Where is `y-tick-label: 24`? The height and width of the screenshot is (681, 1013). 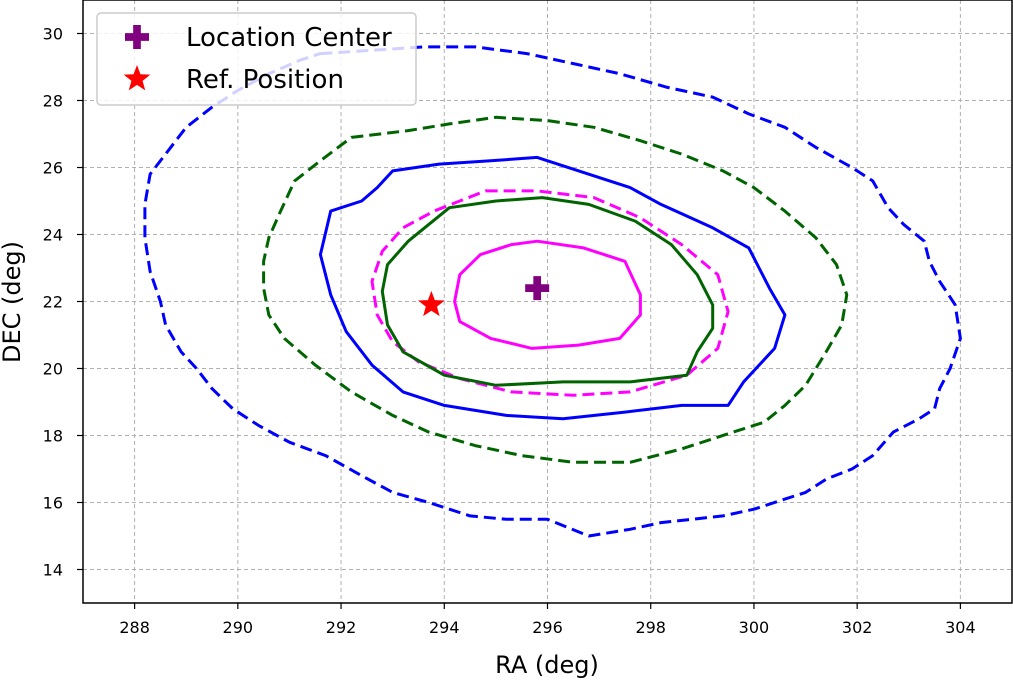
y-tick-label: 24 is located at coordinates (53, 235).